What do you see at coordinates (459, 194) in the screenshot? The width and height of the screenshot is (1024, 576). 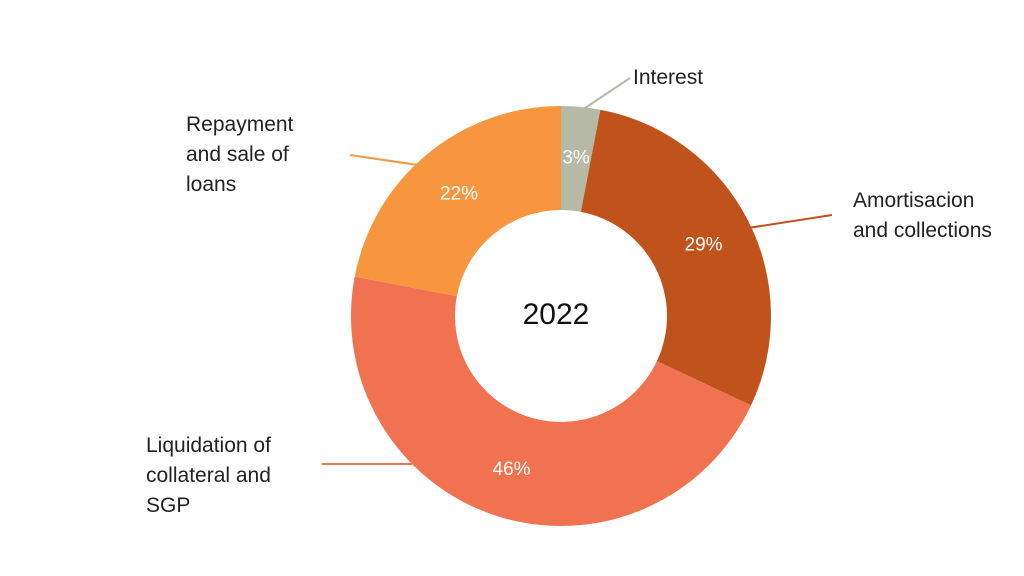 I see `value-label-repayment: 22%` at bounding box center [459, 194].